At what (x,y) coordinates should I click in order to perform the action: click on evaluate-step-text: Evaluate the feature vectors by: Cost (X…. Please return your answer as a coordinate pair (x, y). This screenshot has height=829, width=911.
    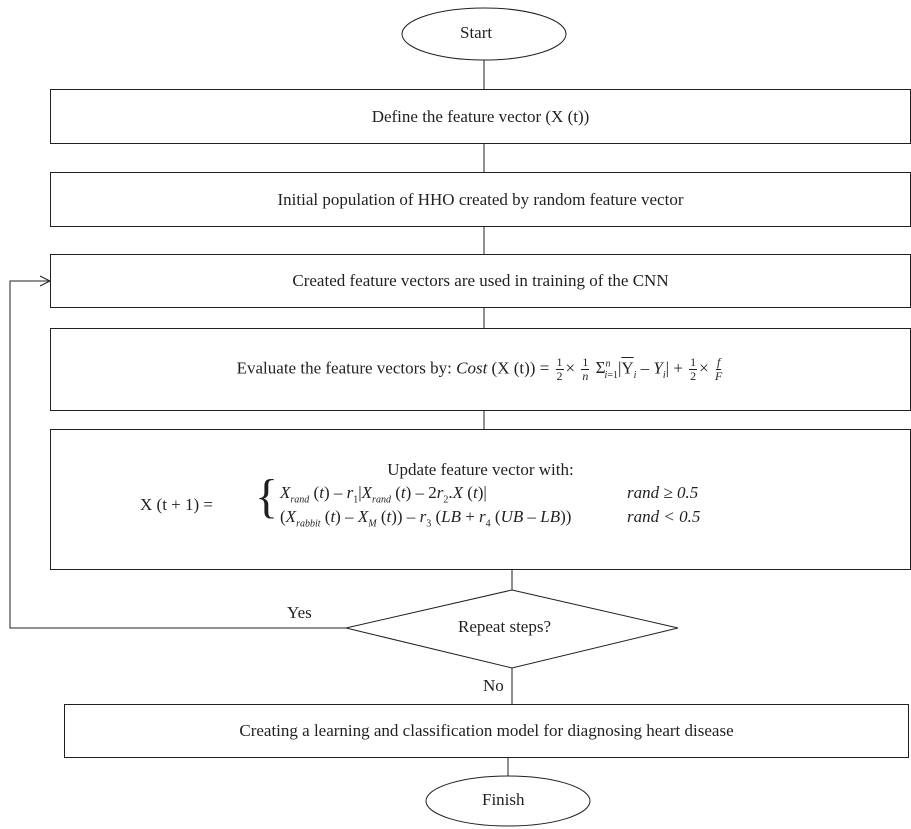
    Looking at the image, I should click on (479, 369).